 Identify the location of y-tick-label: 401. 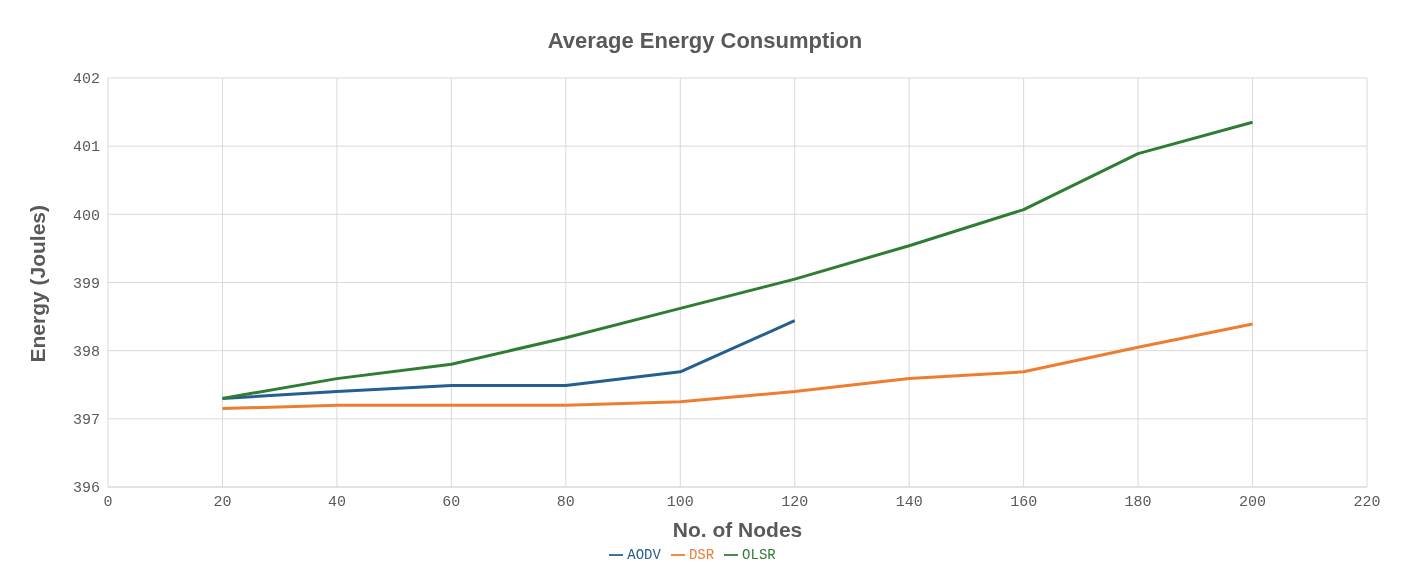
(86, 148).